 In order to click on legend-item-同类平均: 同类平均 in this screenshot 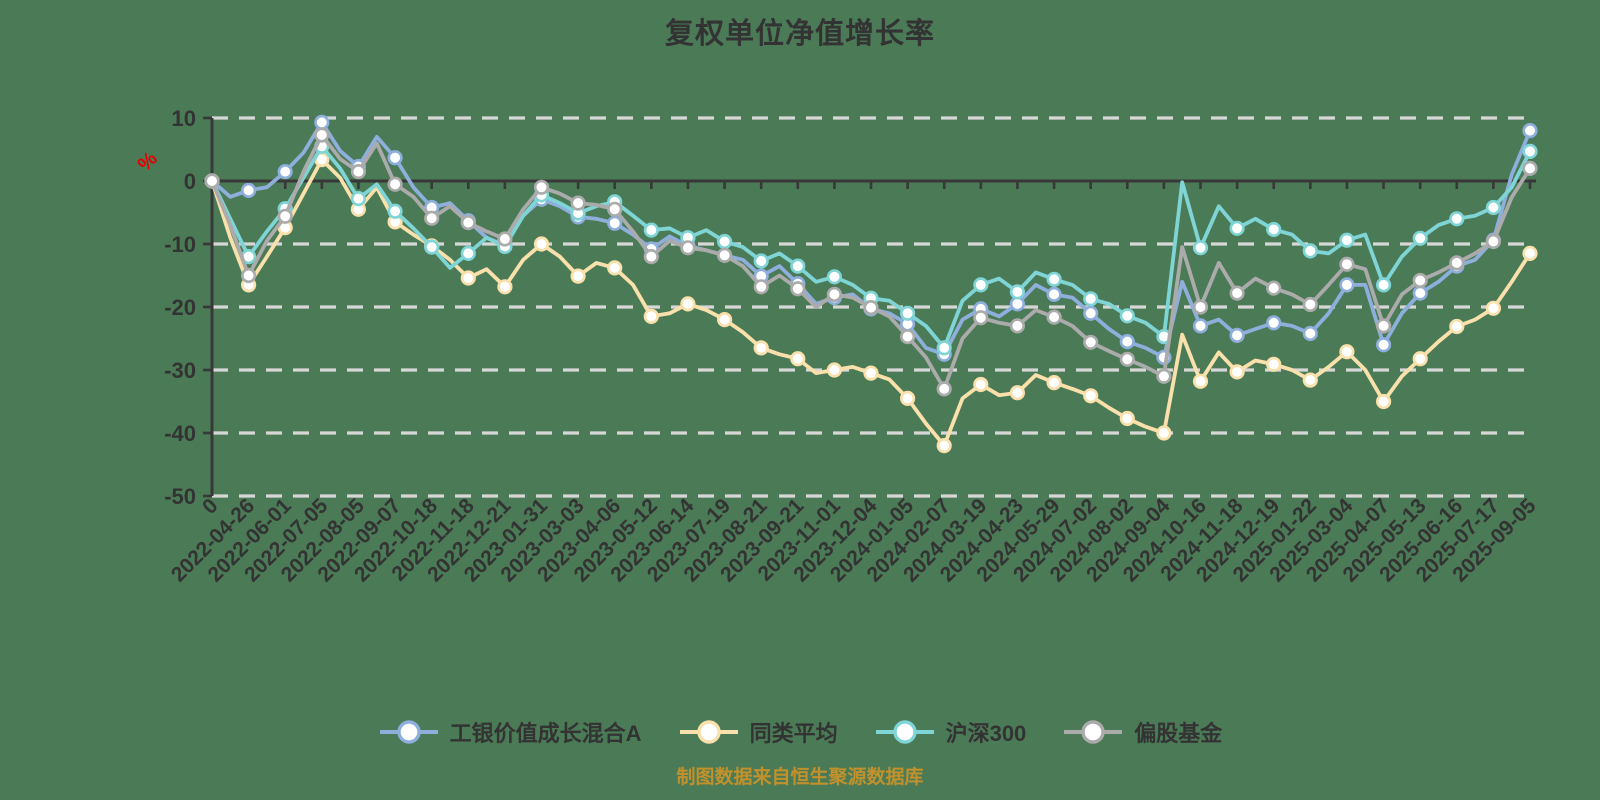, I will do `click(758, 732)`.